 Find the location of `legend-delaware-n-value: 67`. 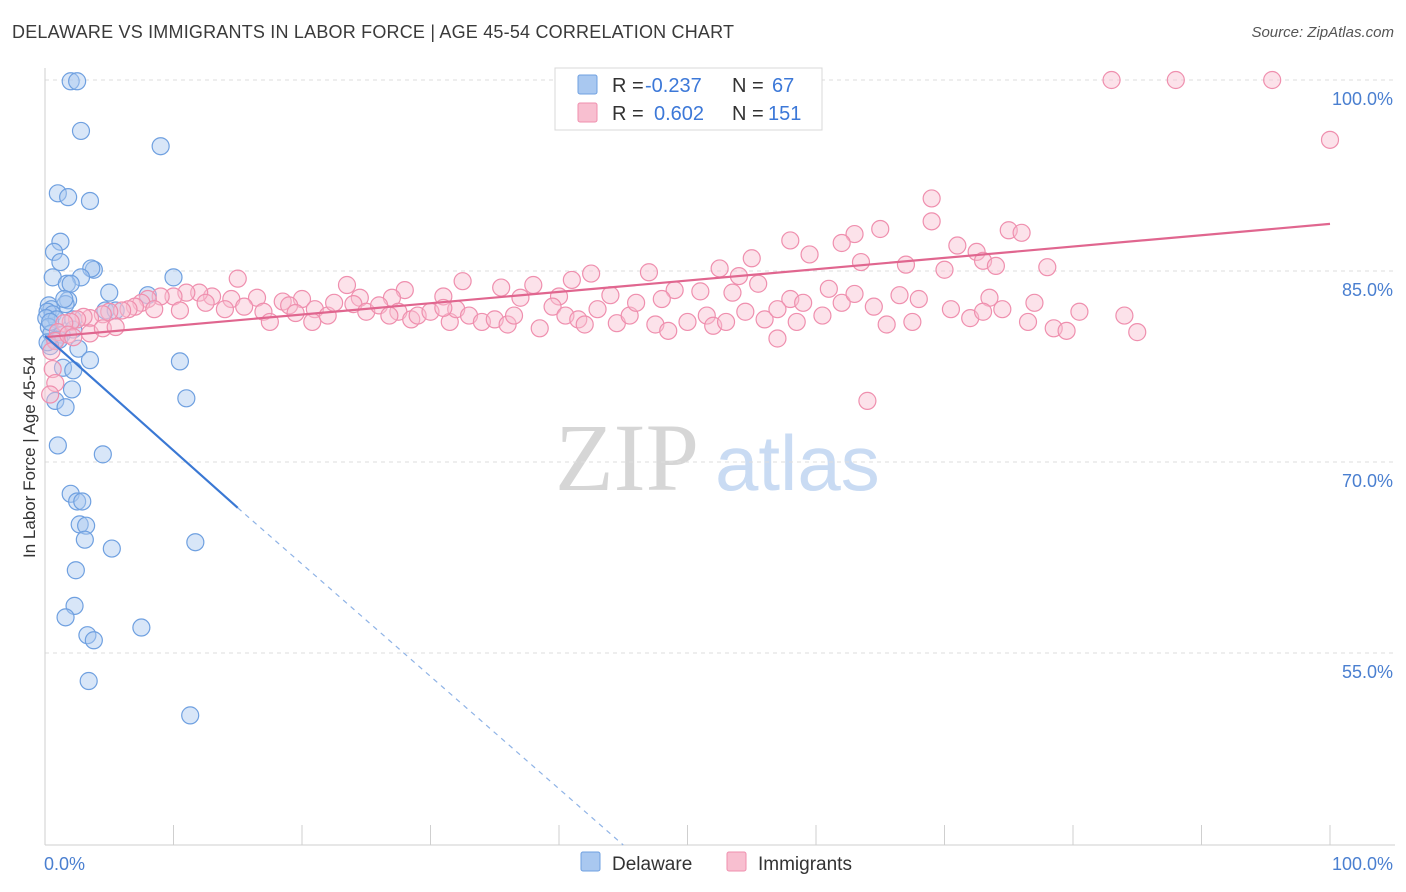

legend-delaware-n-value: 67 is located at coordinates (783, 86).